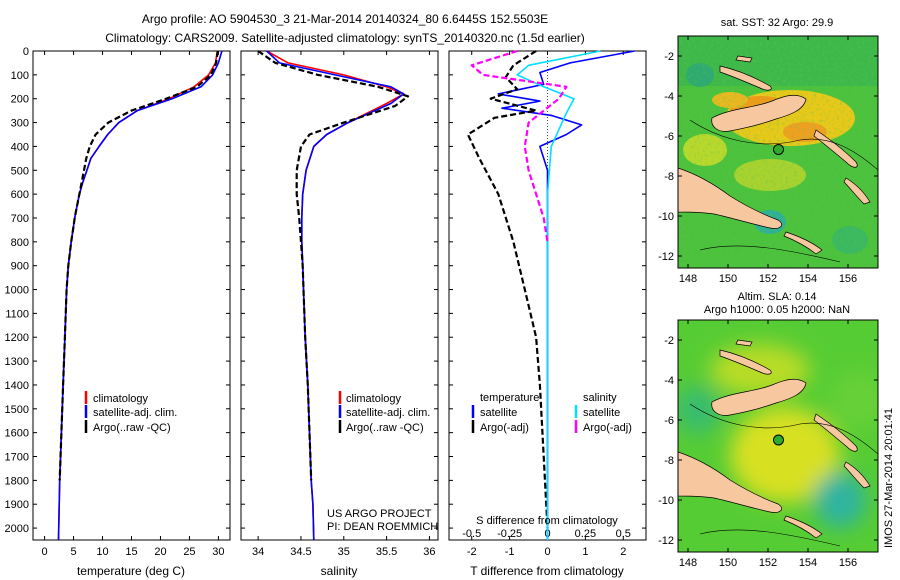  I want to click on sla_map-lat-tick-label: -6, so click(669, 421).